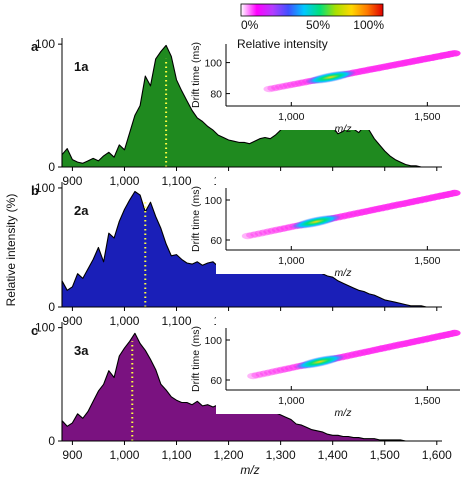 Image resolution: width=474 pixels, height=480 pixels. I want to click on x-tick-label: 1,600, so click(437, 455).